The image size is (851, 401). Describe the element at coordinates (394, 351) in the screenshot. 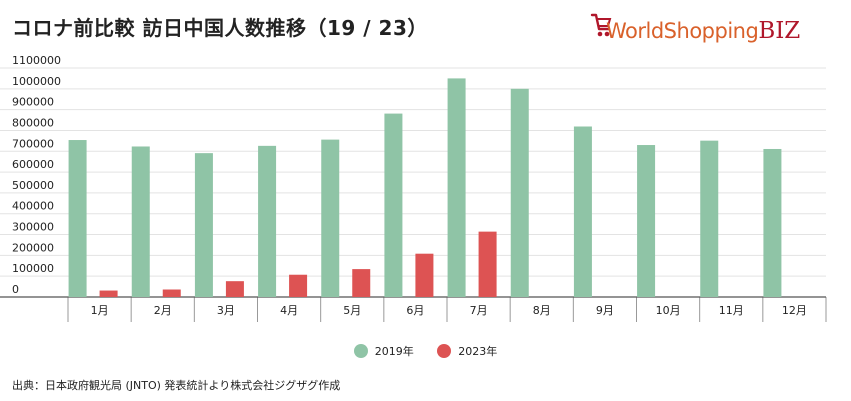

I see `legend-label-2019: 2019年` at that location.